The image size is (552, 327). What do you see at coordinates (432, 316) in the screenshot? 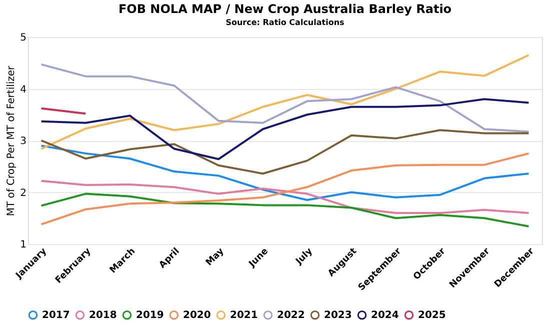
I see `legend-label: 2025` at bounding box center [432, 316].